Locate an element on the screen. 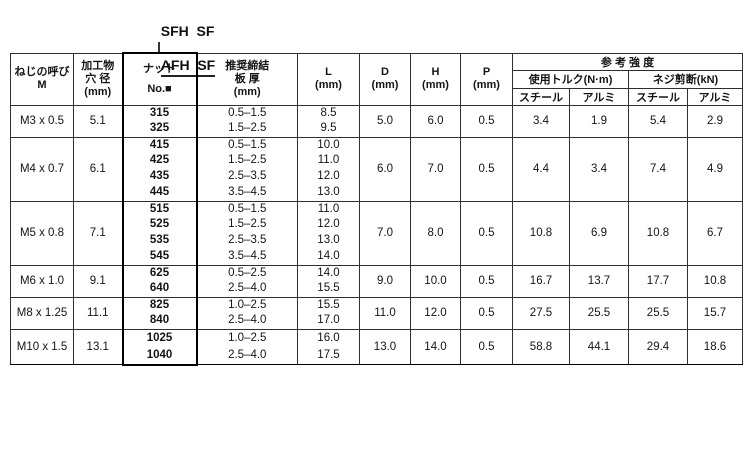 Image resolution: width=750 pixels, height=450 pixels. shear-steel-cell: 25.5 is located at coordinates (658, 313).